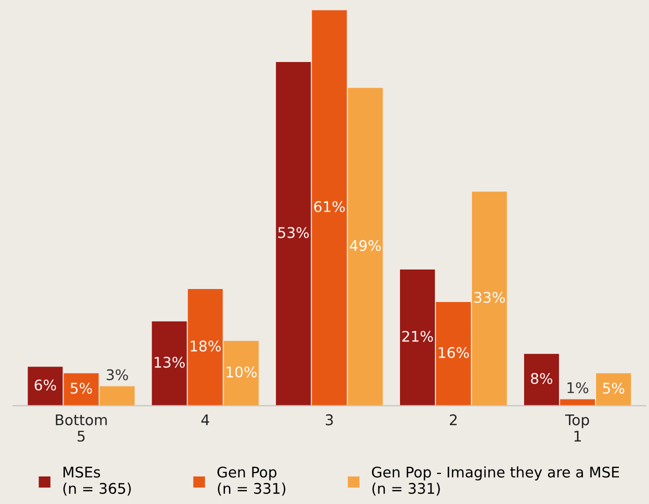  What do you see at coordinates (495, 481) in the screenshot?
I see `legend-label: Gen Pop - Imagine they are a MSE (n = 331)` at bounding box center [495, 481].